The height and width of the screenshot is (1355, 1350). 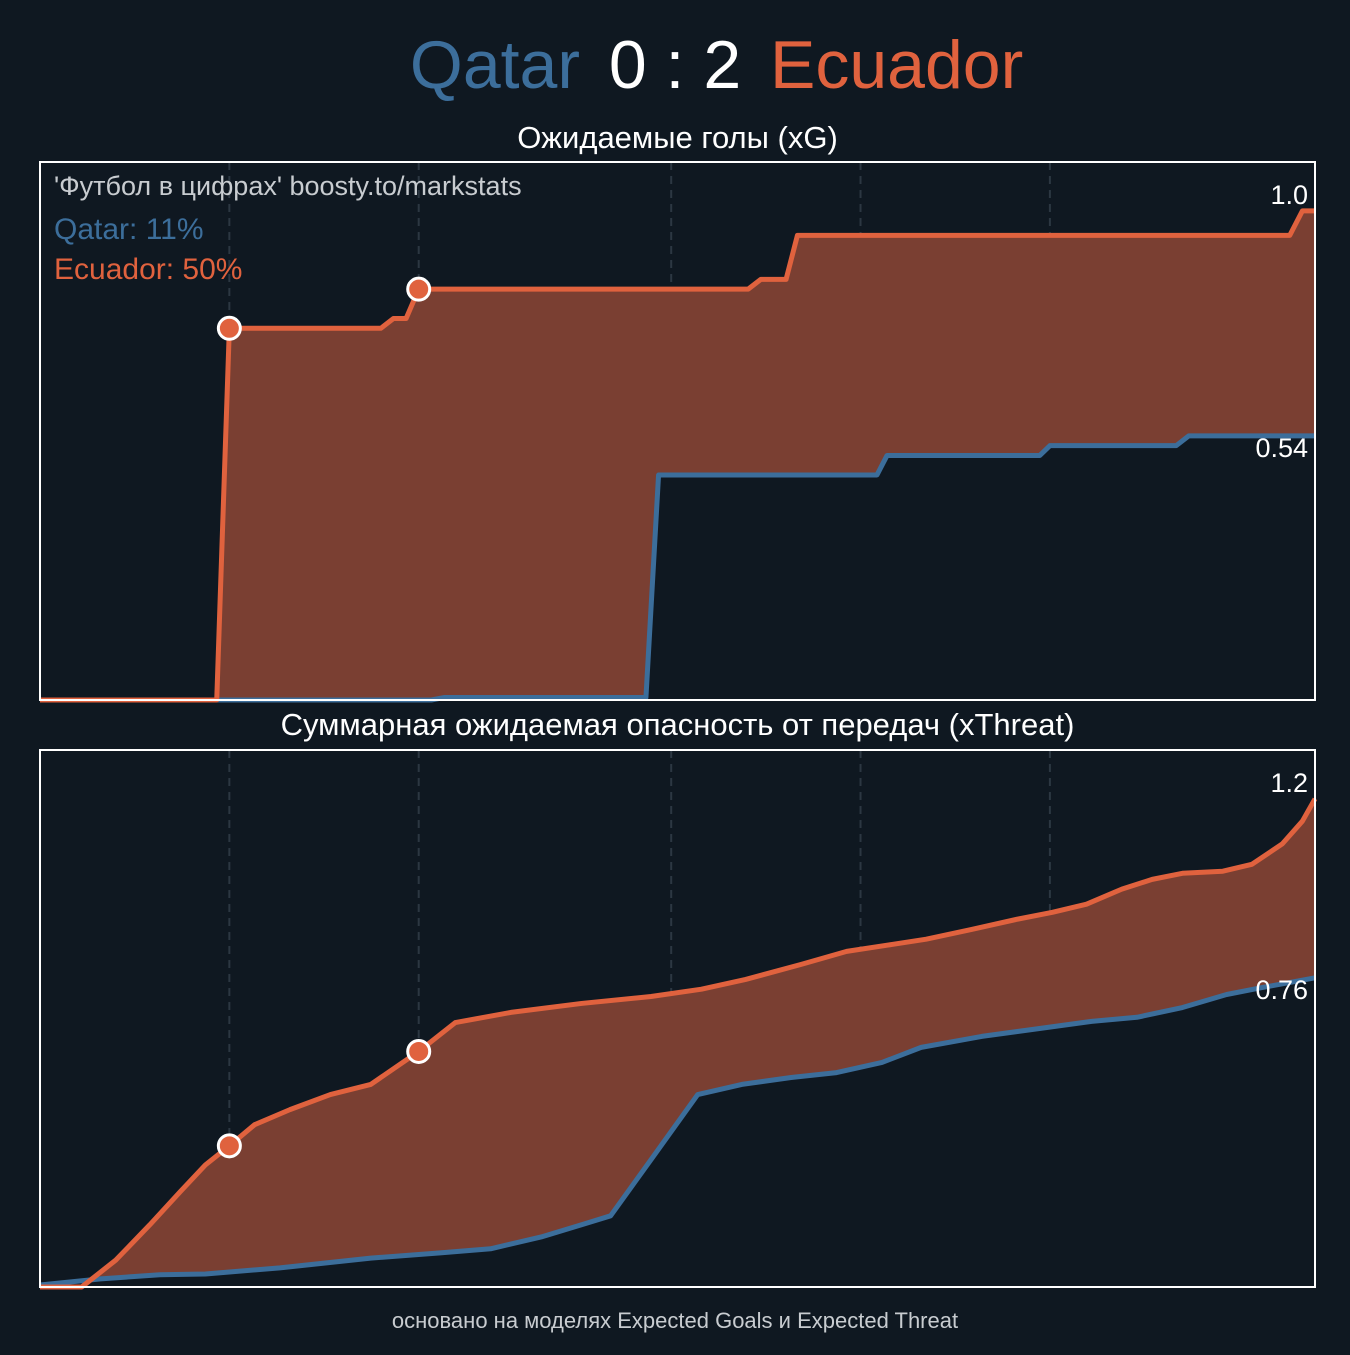 I want to click on chart-title: Ожидаемые голы (xG), so click(x=677, y=137).